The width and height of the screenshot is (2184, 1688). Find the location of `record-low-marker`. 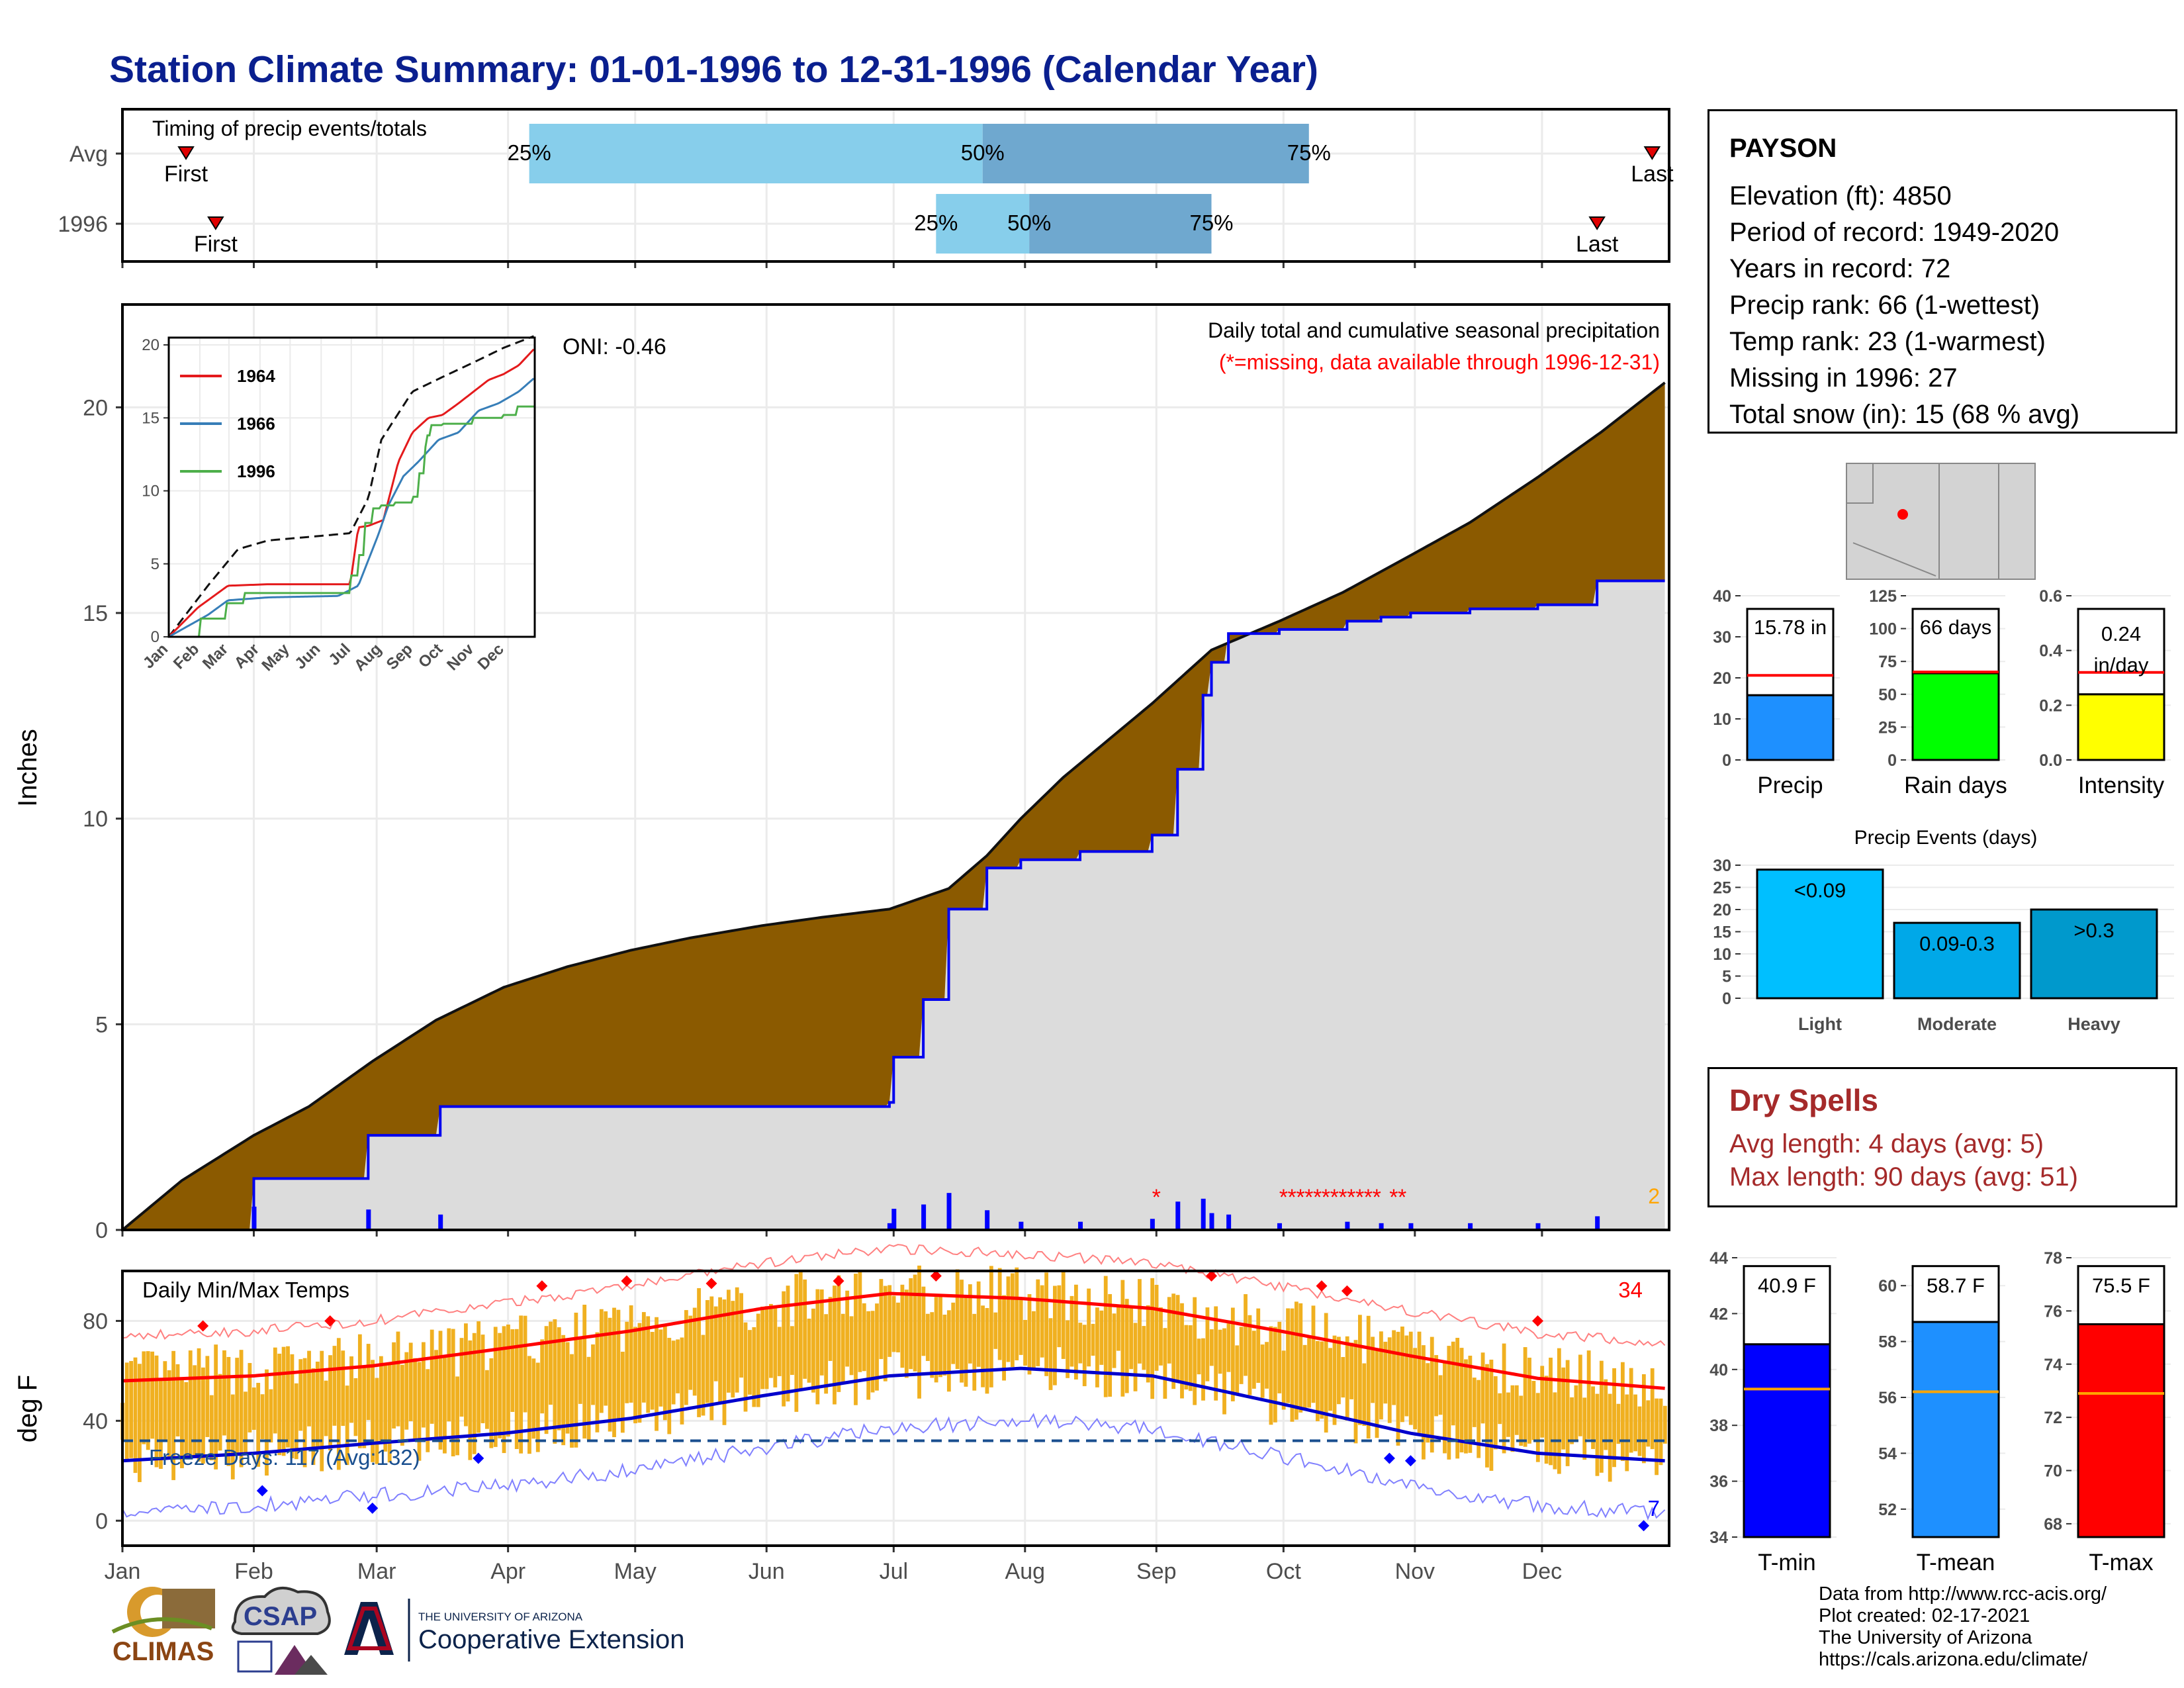

record-low-marker is located at coordinates (373, 1508).